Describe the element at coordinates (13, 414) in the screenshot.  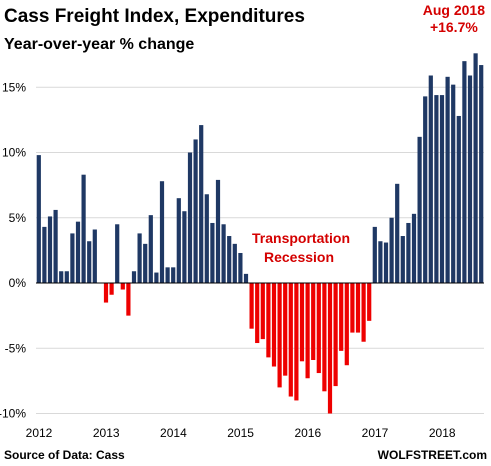
I see `y-tick-label: -10%` at that location.